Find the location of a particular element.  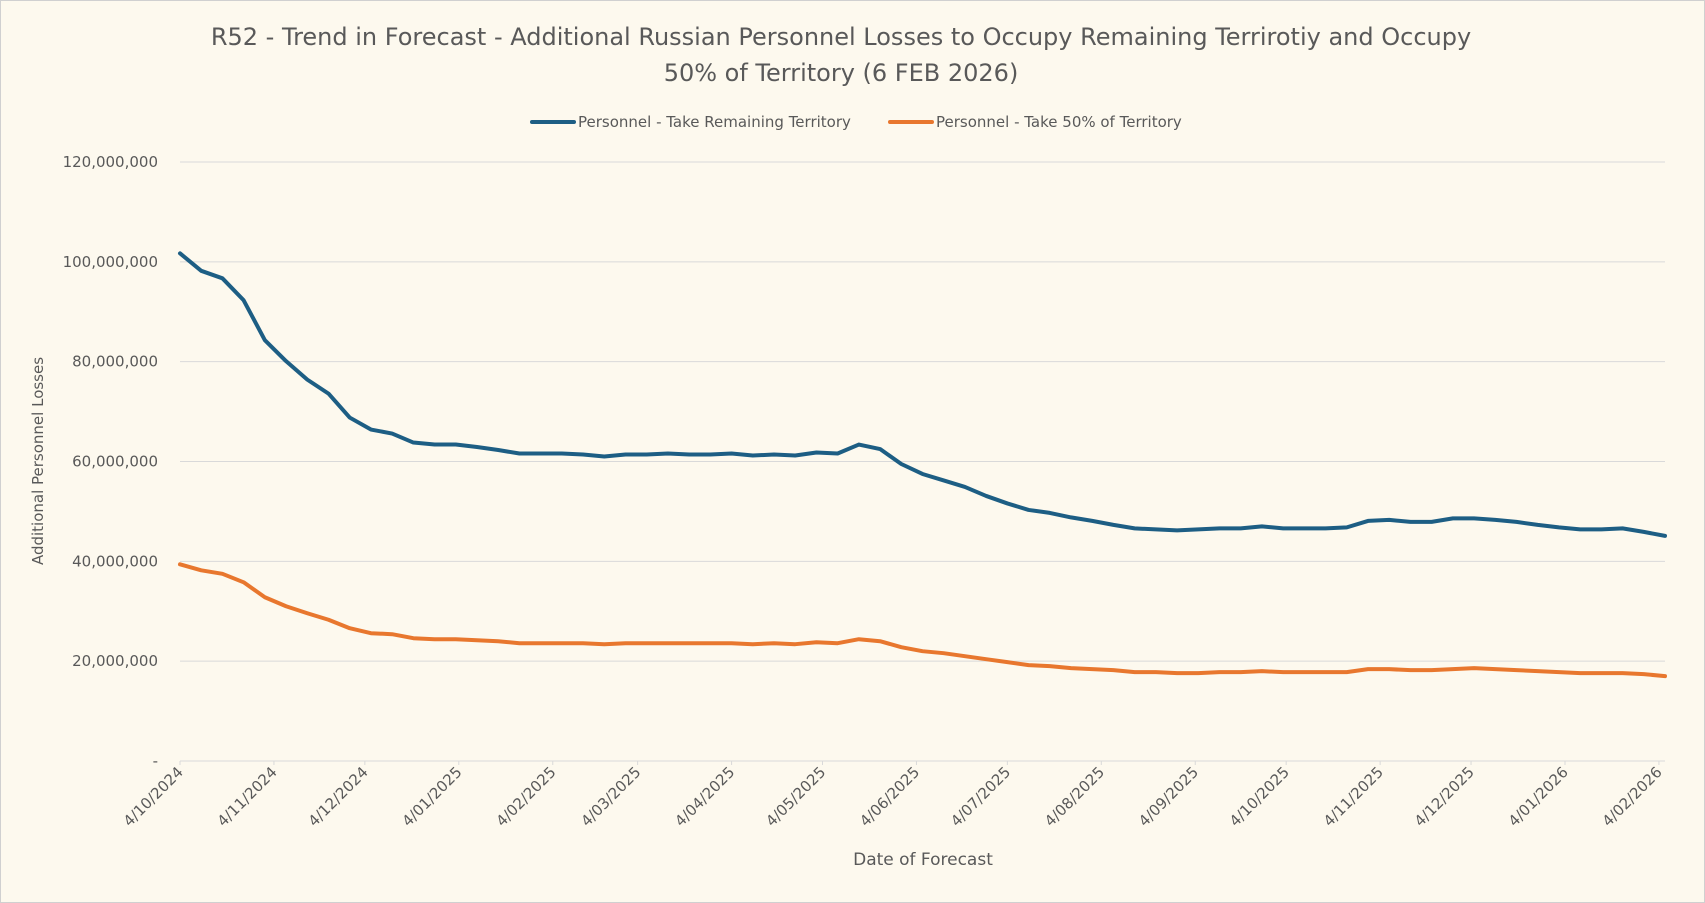

x-tick-label: 4/07/2025 is located at coordinates (980, 796).